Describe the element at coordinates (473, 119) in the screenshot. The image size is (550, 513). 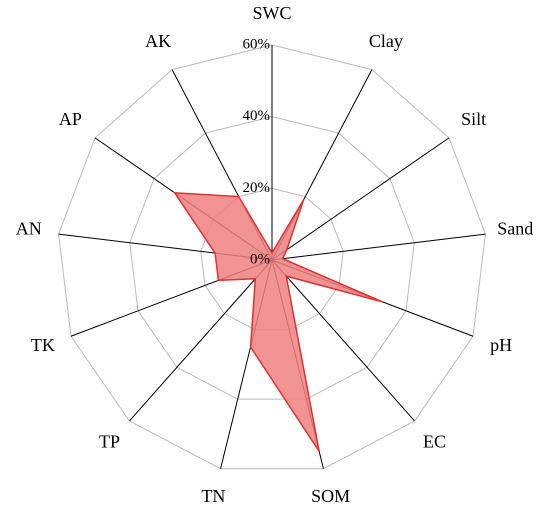
I see `axis-label: Silt` at that location.